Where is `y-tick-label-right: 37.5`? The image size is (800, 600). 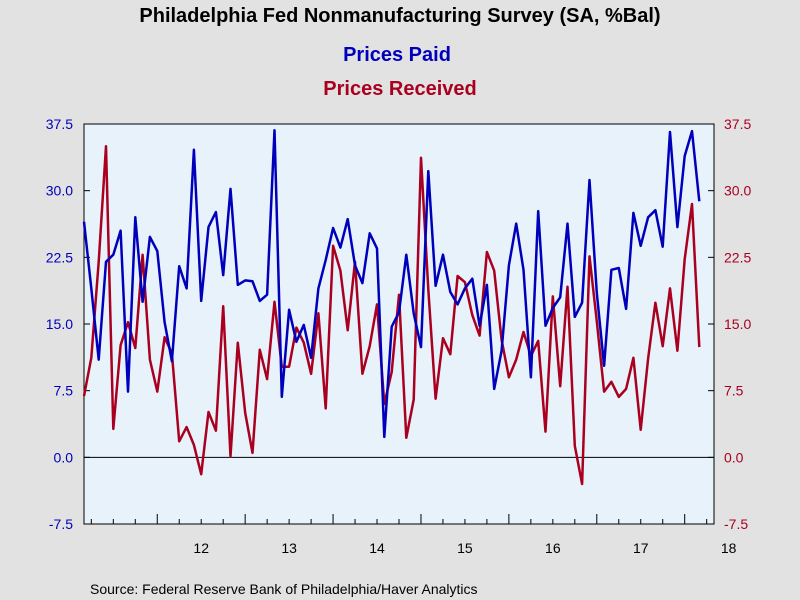
y-tick-label-right: 37.5 is located at coordinates (737, 124).